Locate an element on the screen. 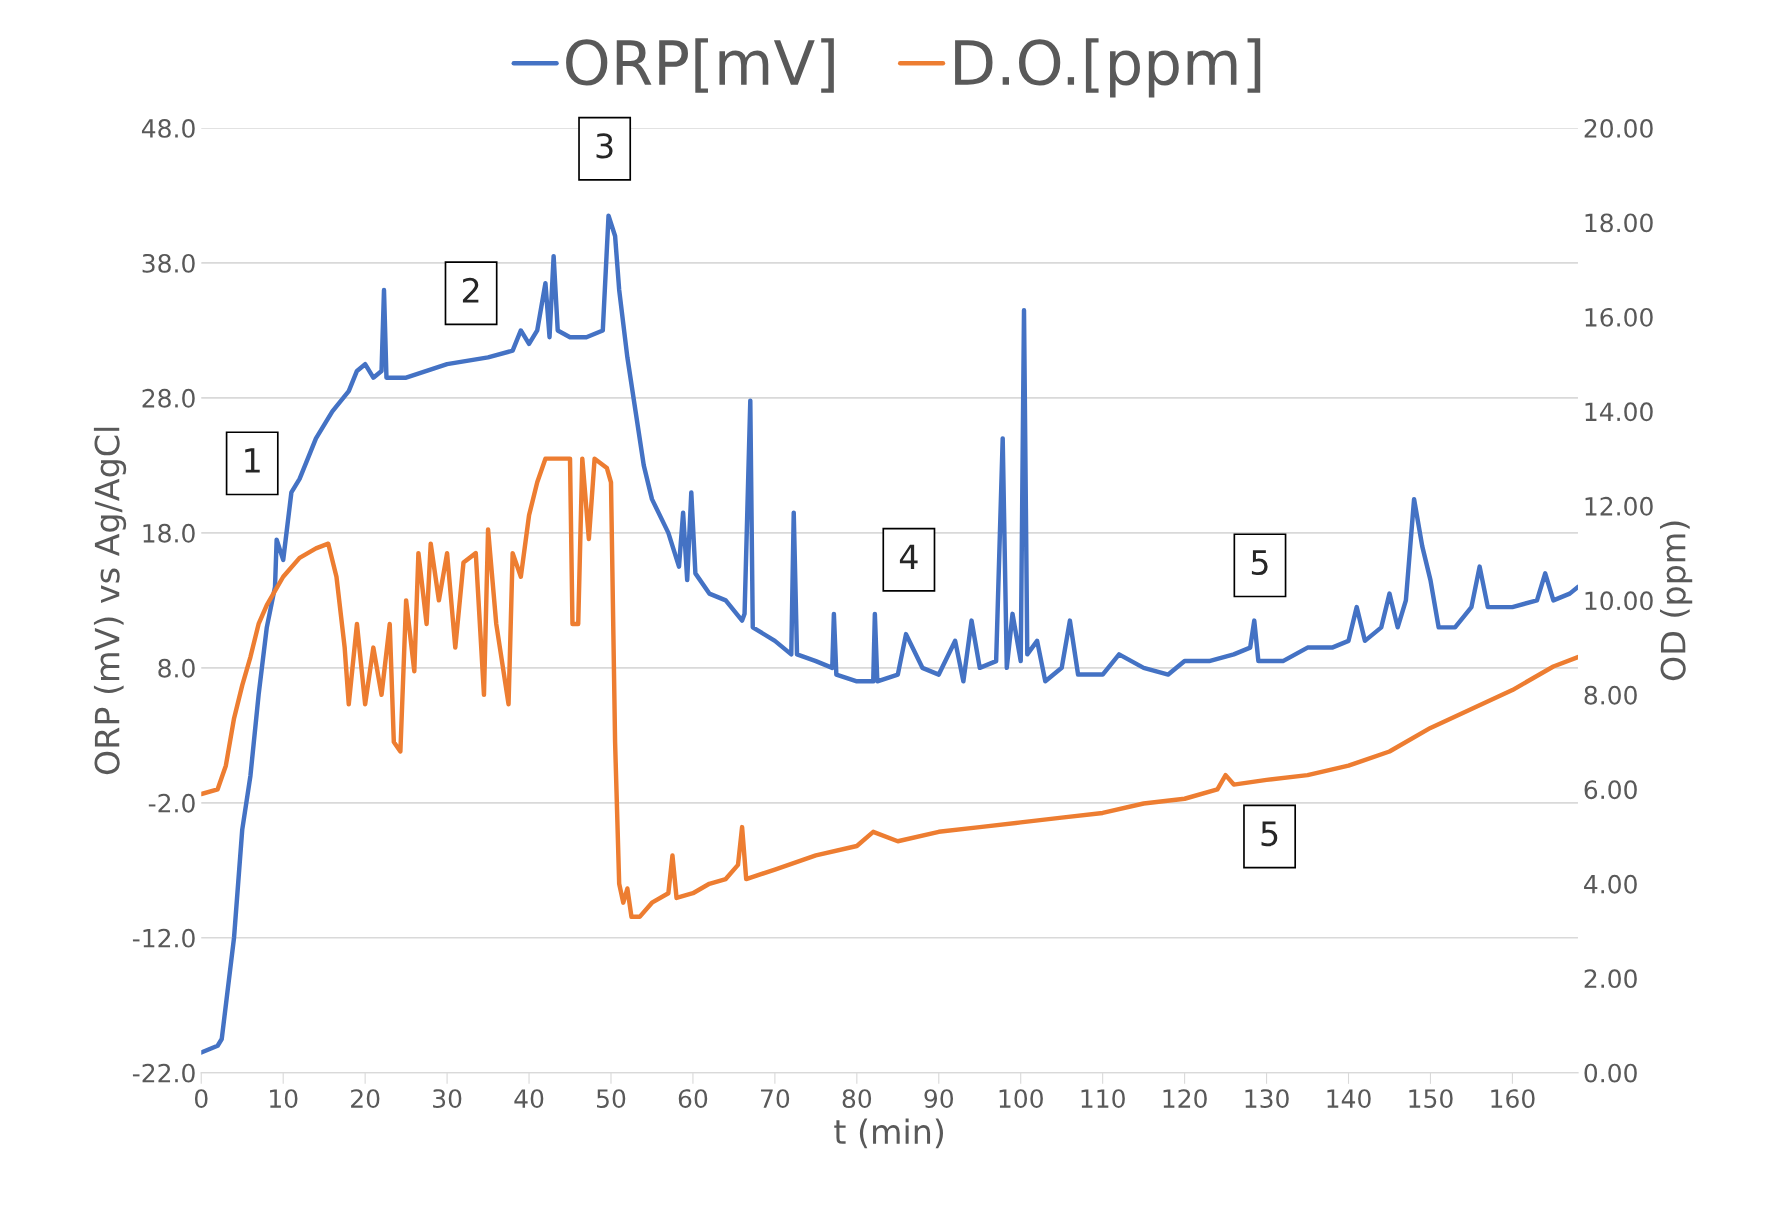 This screenshot has width=1781, height=1219. y-tick-label: 28.0 is located at coordinates (168, 398).